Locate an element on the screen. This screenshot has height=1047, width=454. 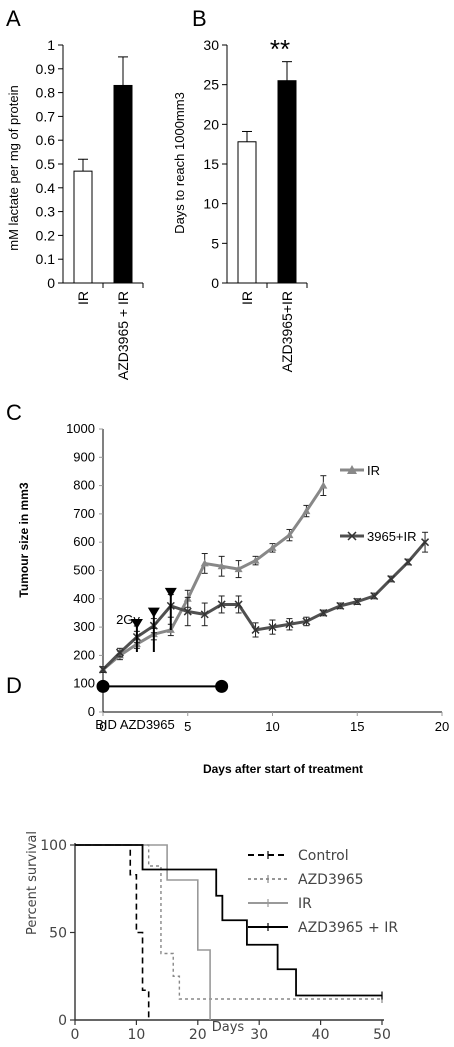
x-tick-label-c: 5 is located at coordinates (187, 726).